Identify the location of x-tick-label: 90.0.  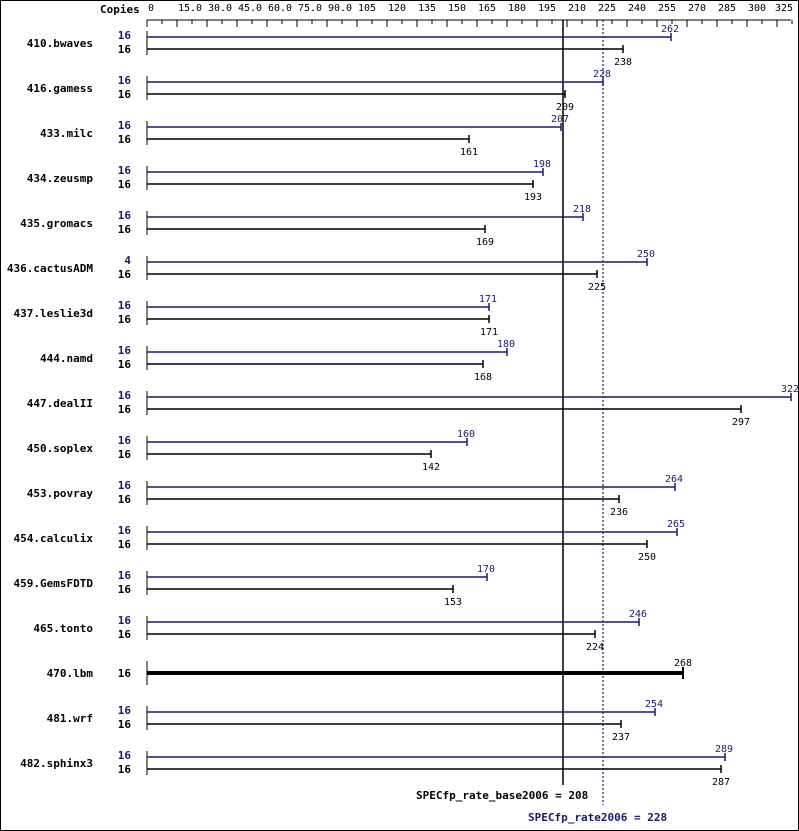
(340, 8).